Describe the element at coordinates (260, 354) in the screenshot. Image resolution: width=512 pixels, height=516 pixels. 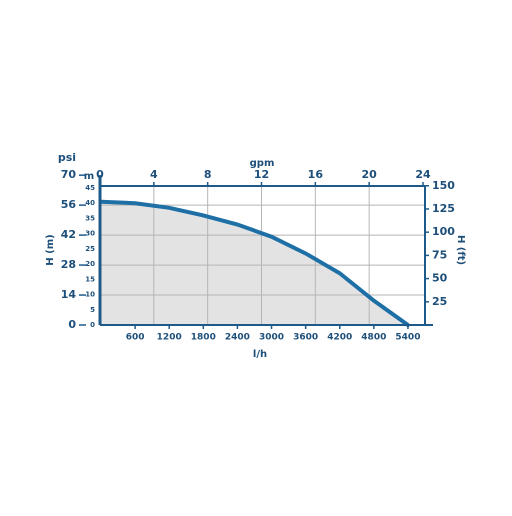
I see `x-axis-label: l/h` at that location.